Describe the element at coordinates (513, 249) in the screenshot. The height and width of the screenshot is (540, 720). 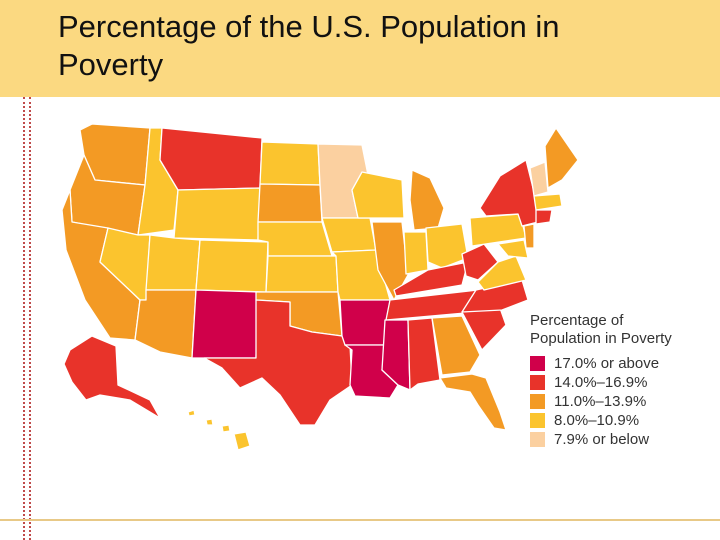
I see `region-maryland` at that location.